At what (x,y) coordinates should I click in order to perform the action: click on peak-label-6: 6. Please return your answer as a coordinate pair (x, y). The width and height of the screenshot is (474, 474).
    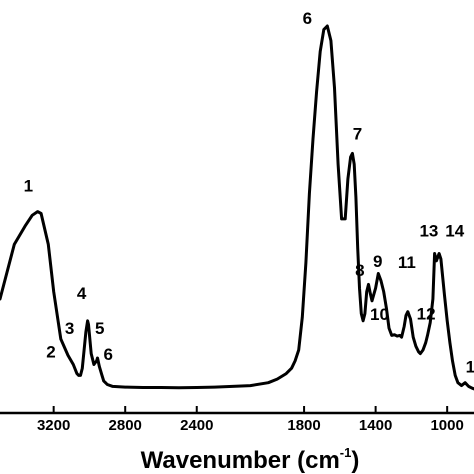
    Looking at the image, I should click on (107, 354).